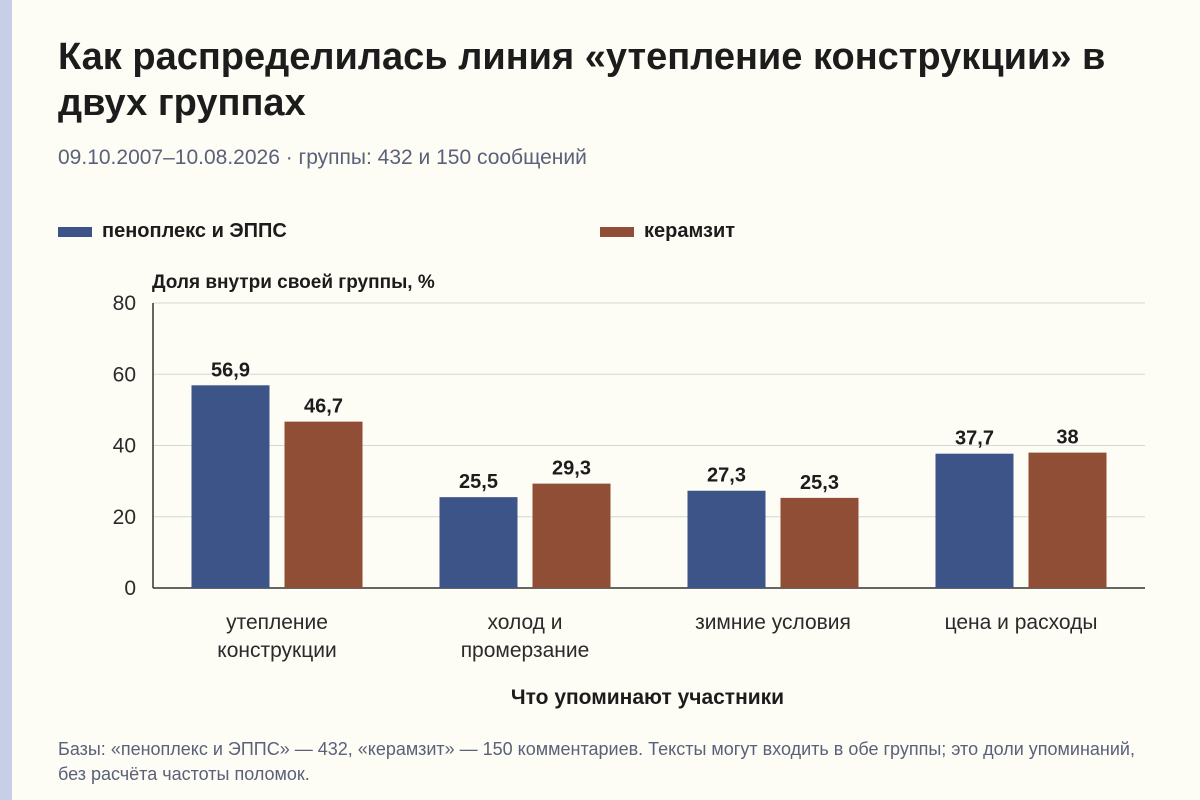 This screenshot has width=1200, height=800. What do you see at coordinates (478, 482) in the screenshot?
I see `data-label: 25,5` at bounding box center [478, 482].